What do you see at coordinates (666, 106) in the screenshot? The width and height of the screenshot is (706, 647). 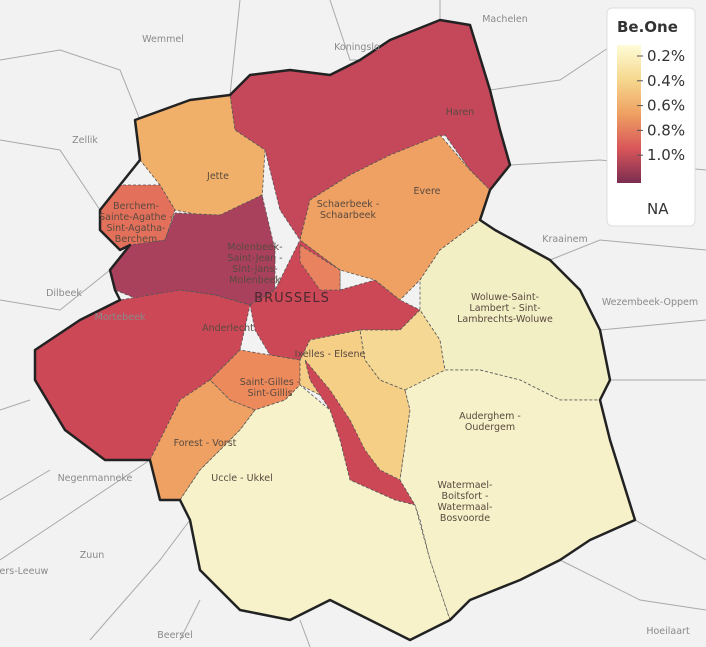 I see `legend-label: 0.6%` at bounding box center [666, 106].